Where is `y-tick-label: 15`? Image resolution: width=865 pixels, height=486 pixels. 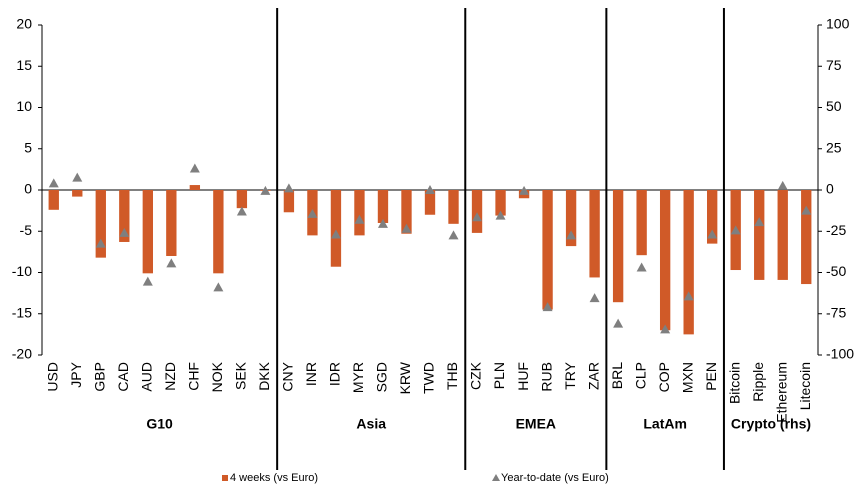
y-tick-label: 15 is located at coordinates (24, 65).